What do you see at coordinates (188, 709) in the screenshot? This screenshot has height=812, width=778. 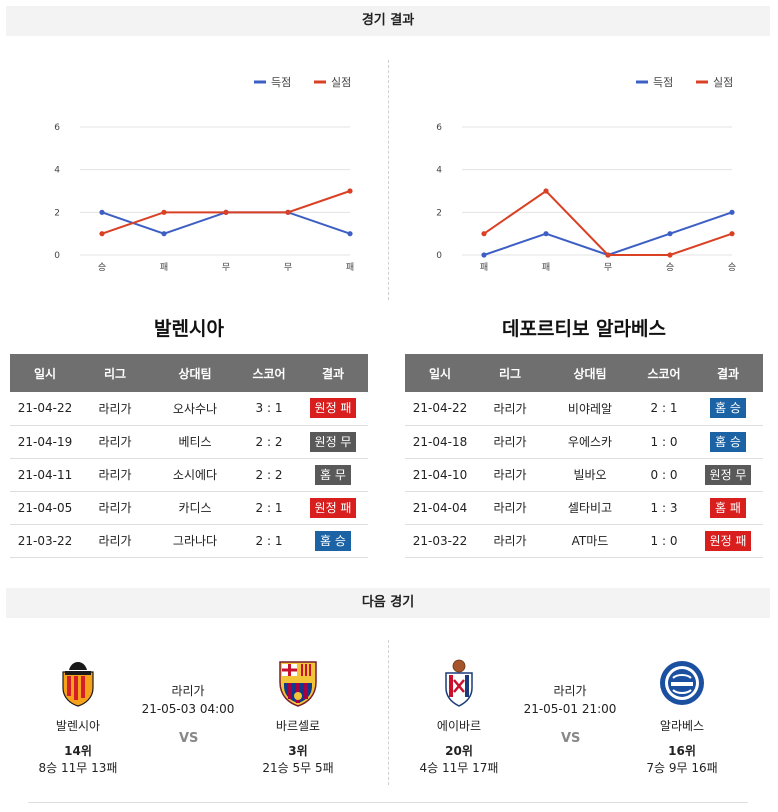 I see `match1-datetime: 21-05-03 04:00` at bounding box center [188, 709].